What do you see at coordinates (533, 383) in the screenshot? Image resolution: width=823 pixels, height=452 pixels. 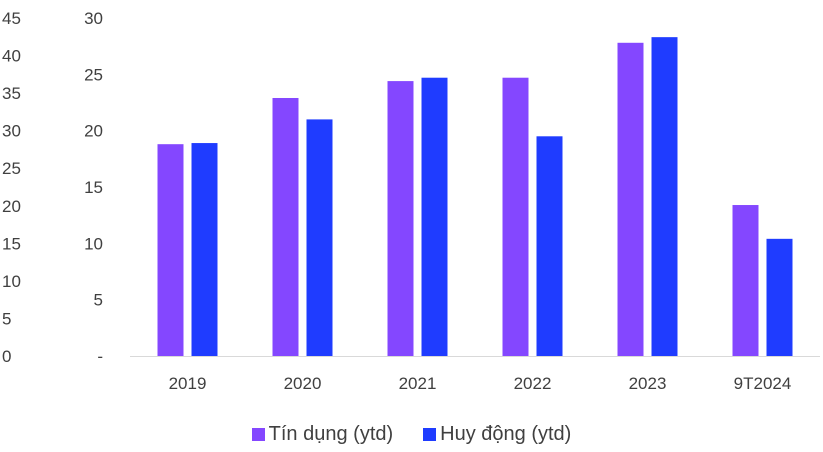 I see `x-axis-tick-label: 2022` at bounding box center [533, 383].